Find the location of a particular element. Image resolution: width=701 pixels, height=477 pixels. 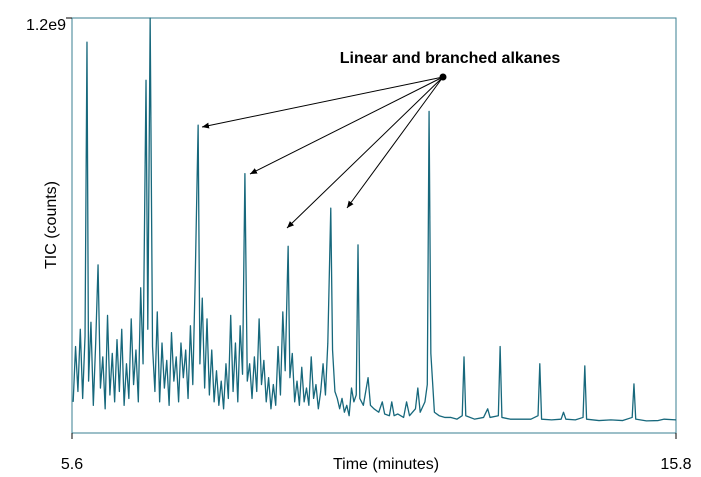

annotation: Linear and branched alkanes is located at coordinates (450, 58).